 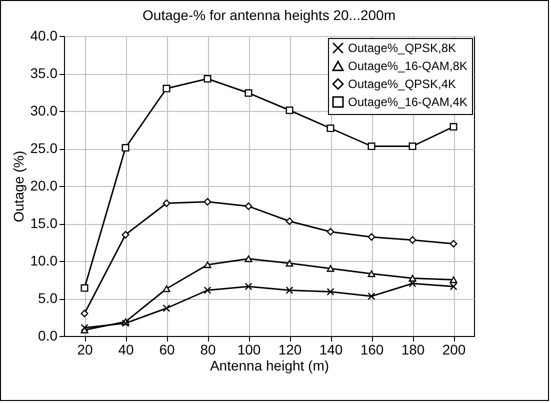 I want to click on legend-label: Outage%_QPSK,8K, so click(x=402, y=48).